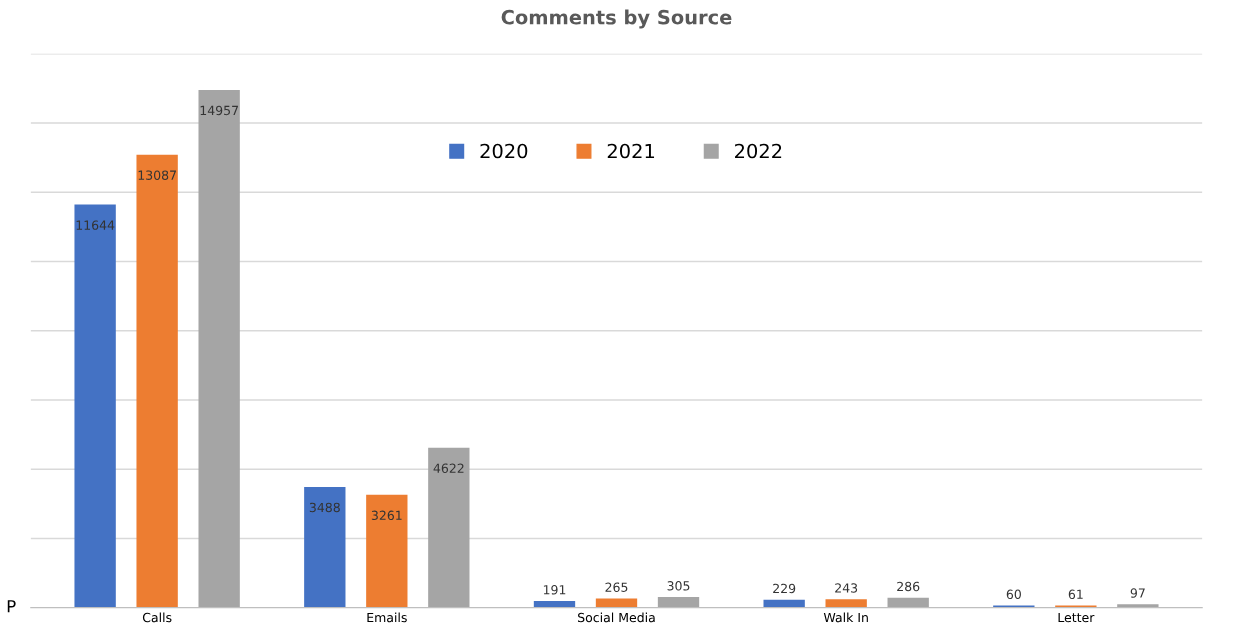 The width and height of the screenshot is (1233, 633). I want to click on x-tick-label: Social Media, so click(616, 617).